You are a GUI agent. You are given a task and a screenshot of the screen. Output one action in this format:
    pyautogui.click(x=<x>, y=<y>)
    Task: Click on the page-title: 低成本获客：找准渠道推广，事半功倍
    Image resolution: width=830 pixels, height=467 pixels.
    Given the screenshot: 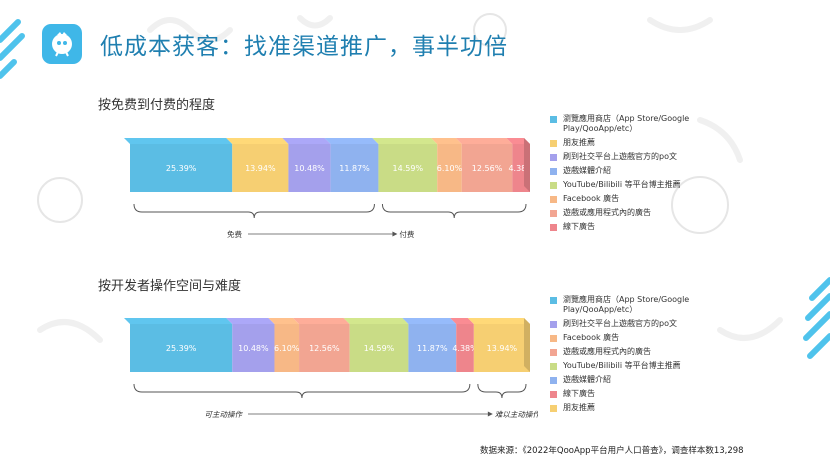 What is the action you would take?
    pyautogui.click(x=304, y=47)
    